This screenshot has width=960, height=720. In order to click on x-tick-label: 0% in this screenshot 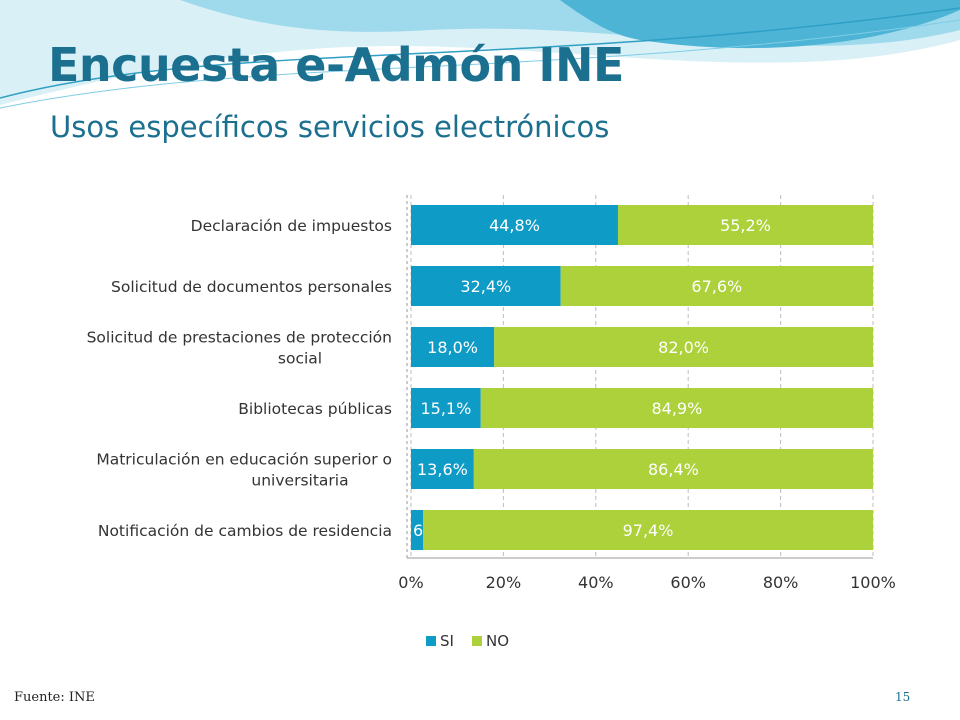, I will do `click(410, 582)`.